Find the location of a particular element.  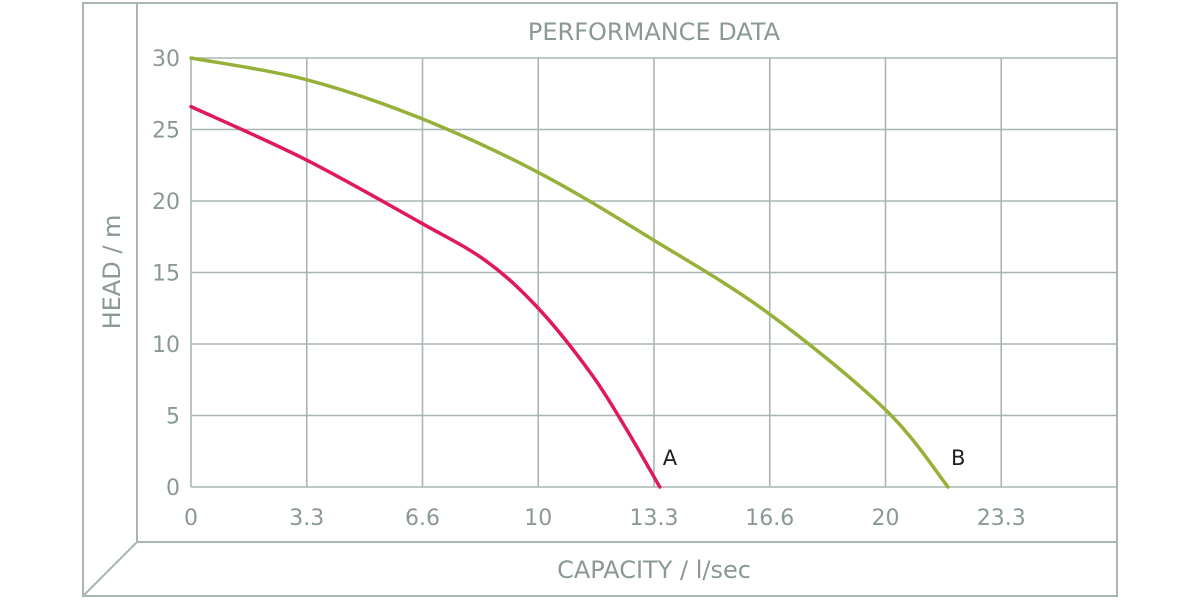

y-axis-ticks: 0 5 10 15 20 25 30 is located at coordinates (166, 274).